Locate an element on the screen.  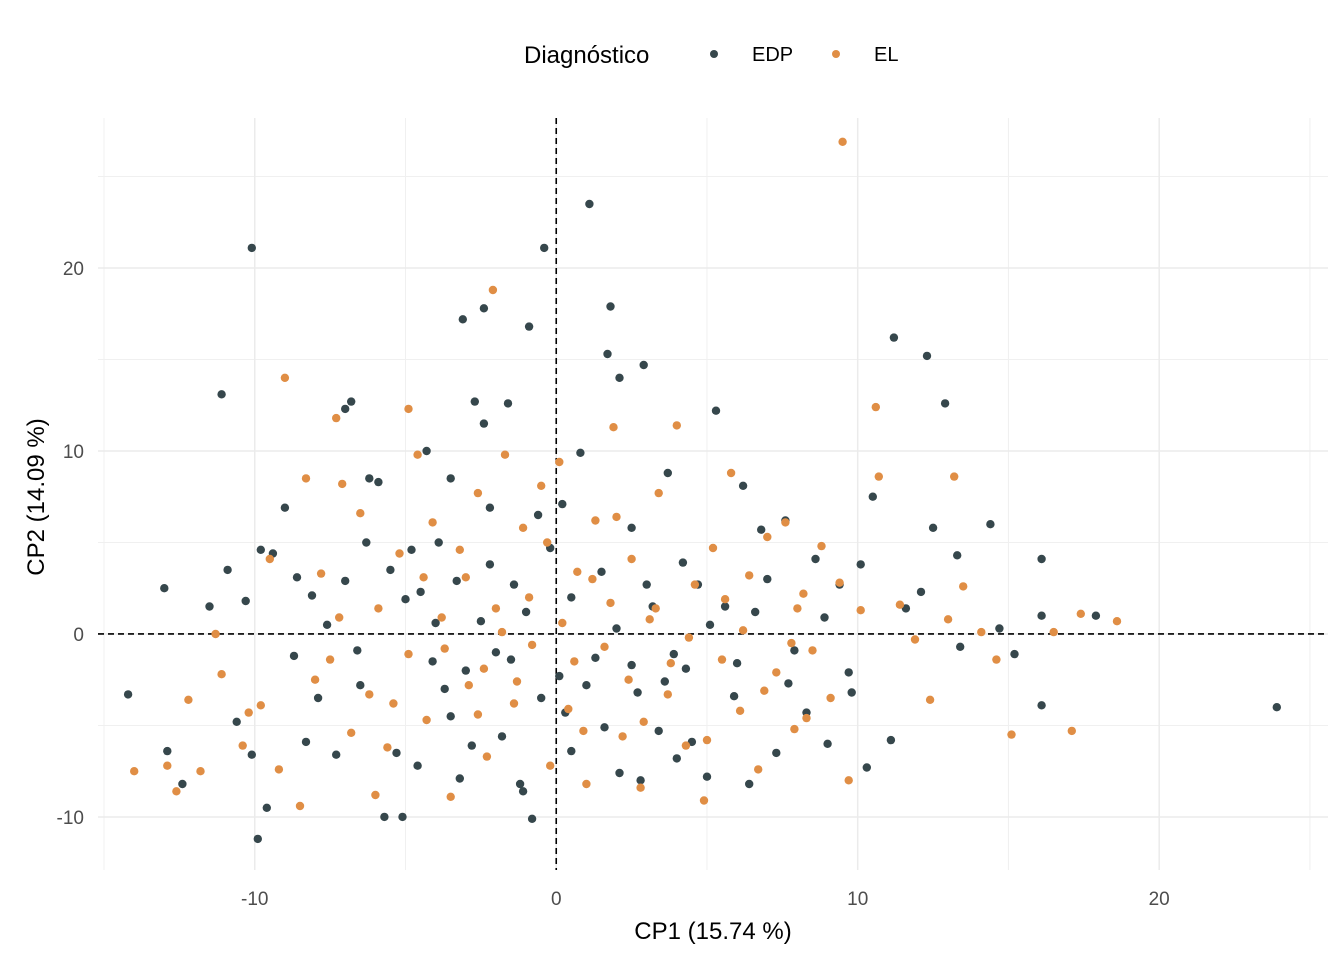
legend: Diagnóstico EDP EL is located at coordinates (711, 55).